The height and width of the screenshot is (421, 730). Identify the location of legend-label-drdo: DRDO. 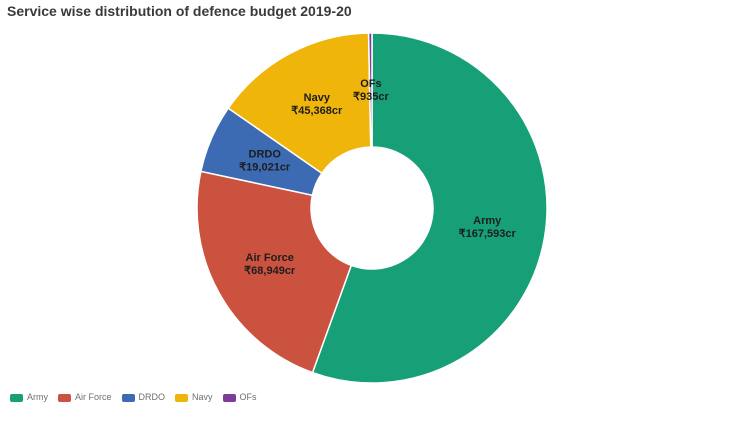
(152, 397).